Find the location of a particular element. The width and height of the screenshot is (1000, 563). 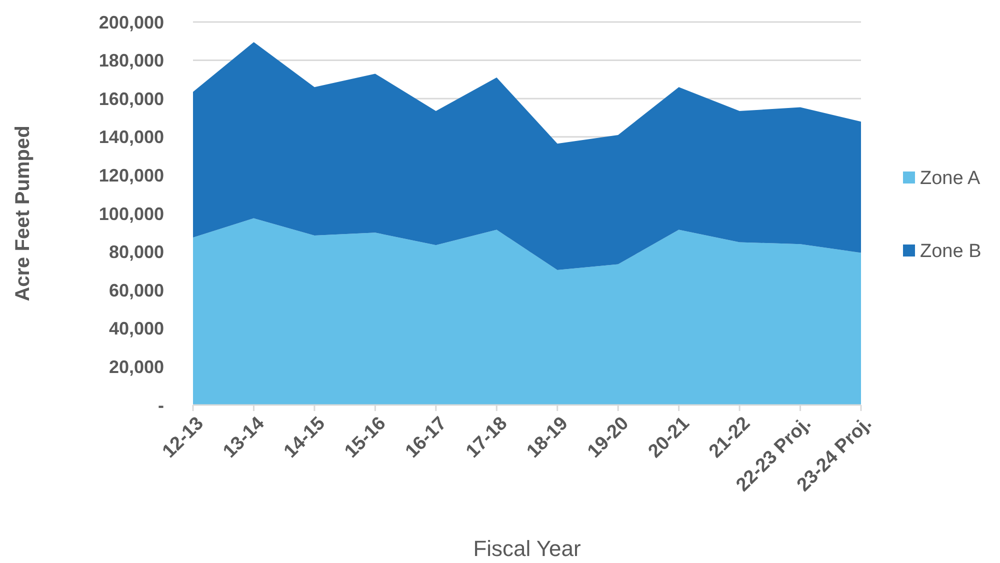

y-tick-label: 100,000 is located at coordinates (131, 214).